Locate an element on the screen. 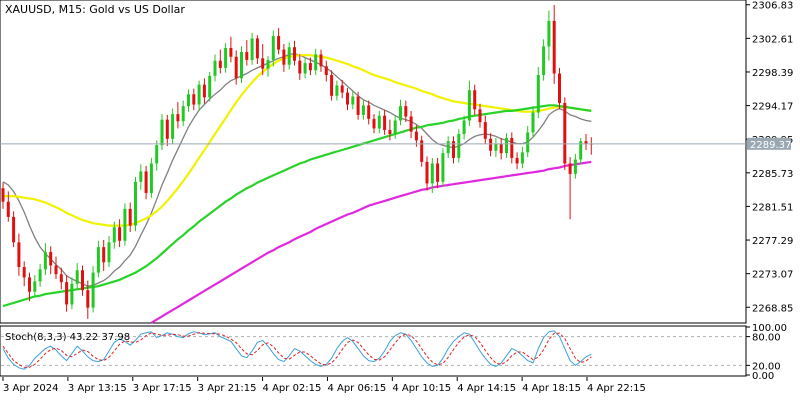  price-axis-tick-label: 2302.61 is located at coordinates (772, 39).